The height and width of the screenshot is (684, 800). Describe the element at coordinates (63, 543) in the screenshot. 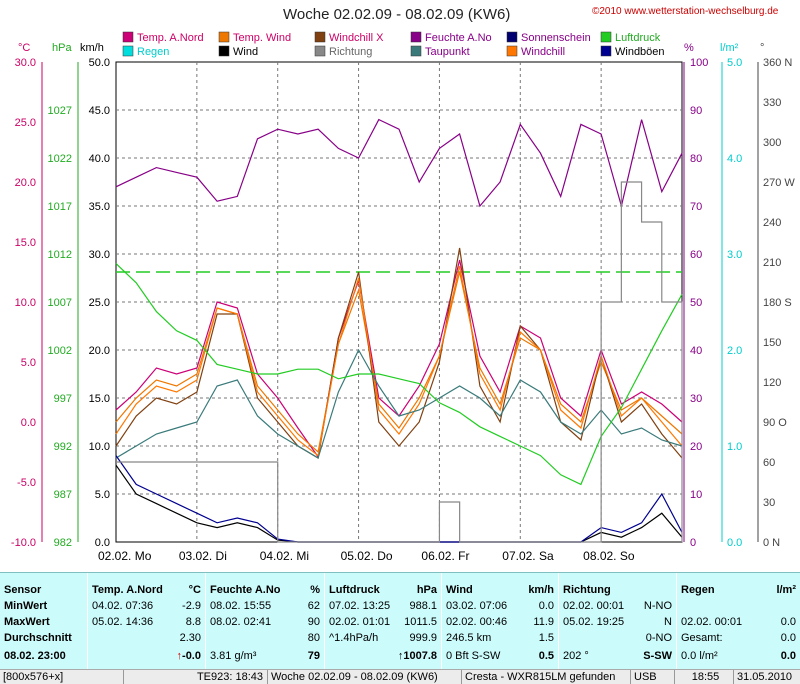

I see `y-tick-pressure: 982` at that location.